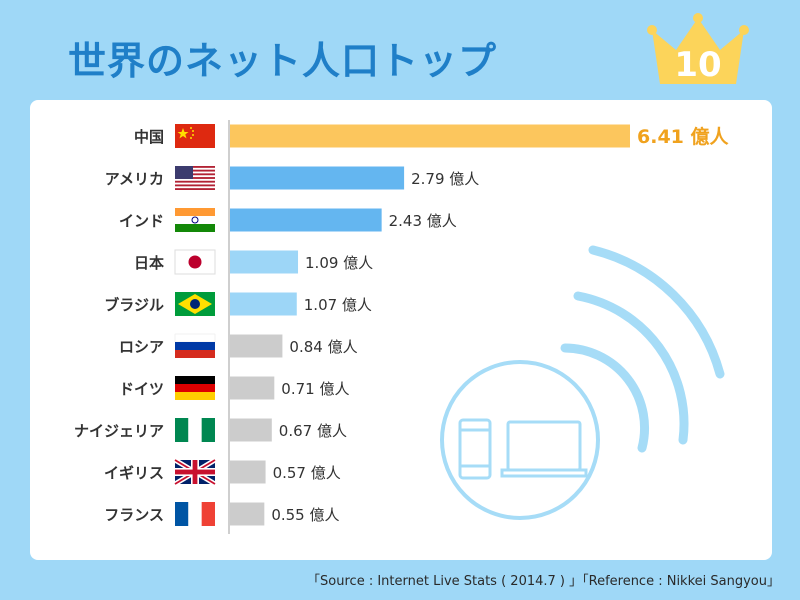 The width and height of the screenshot is (800, 600). What do you see at coordinates (141, 221) in the screenshot?
I see `category-label: インド` at bounding box center [141, 221].